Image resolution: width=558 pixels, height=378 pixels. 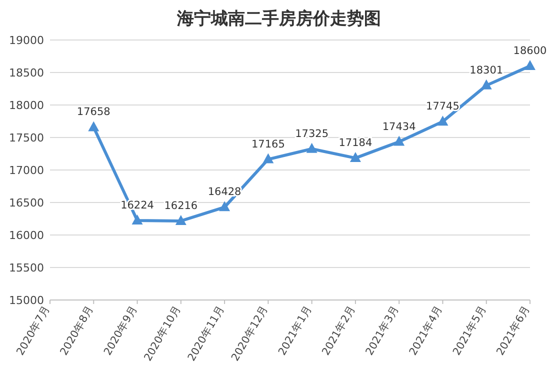 I want to click on y-tick-label: 17500, so click(x=26, y=138).